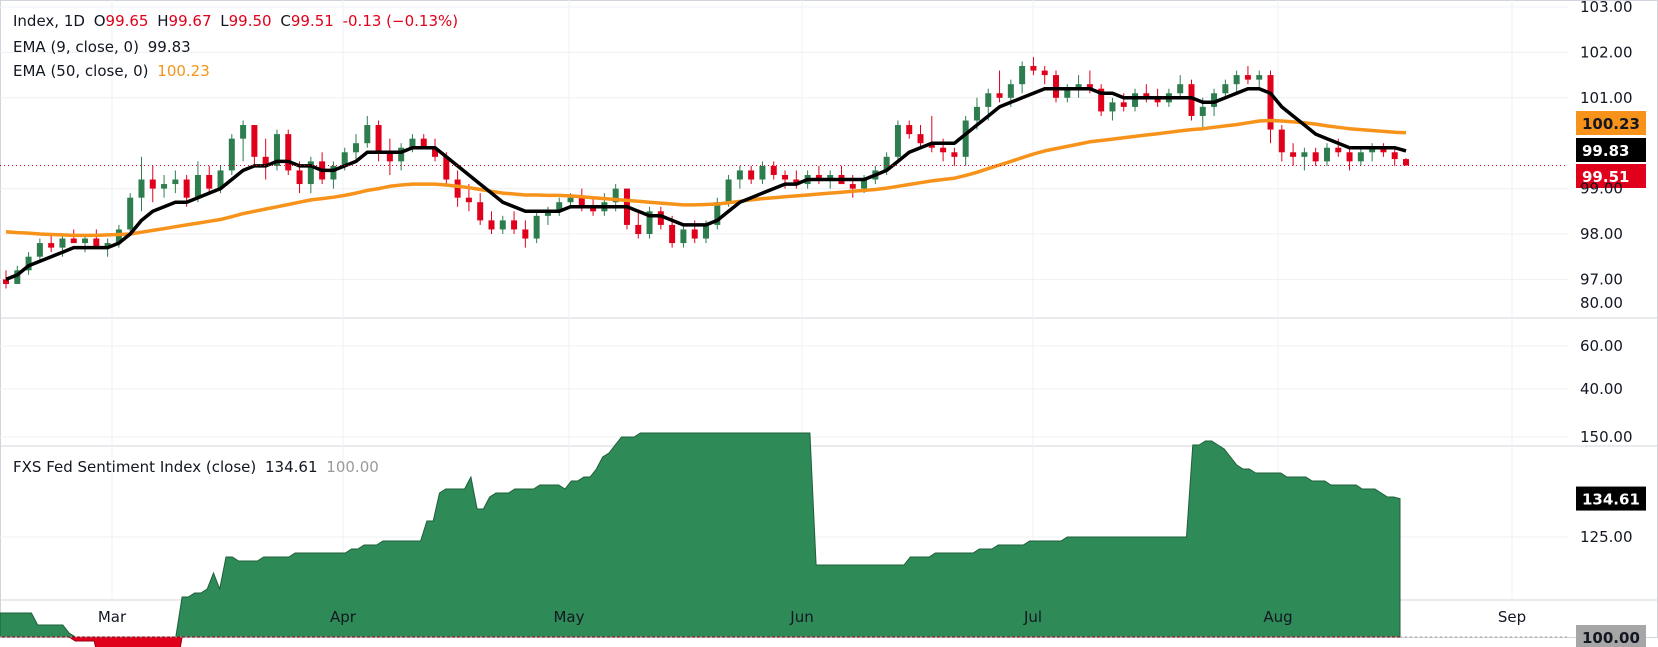 The height and width of the screenshot is (647, 1658). I want to click on sentiment-label: FXS Fed Sentiment Index (close), so click(135, 467).